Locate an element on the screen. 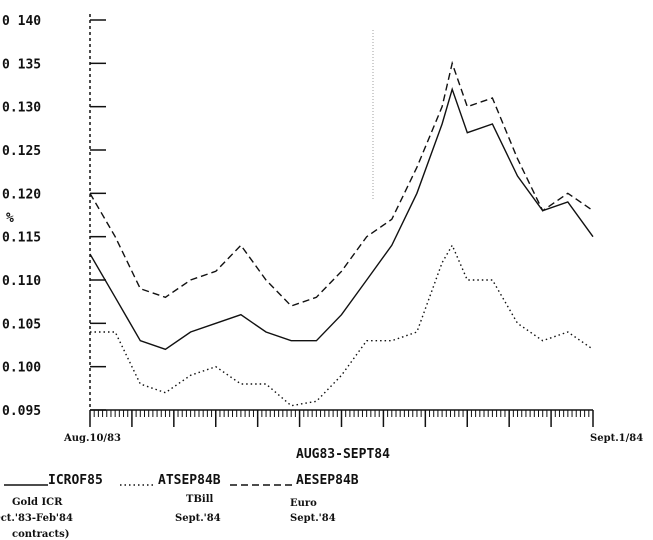 The height and width of the screenshot is (540, 653). y-tick-label: 0.120 is located at coordinates (21, 194).